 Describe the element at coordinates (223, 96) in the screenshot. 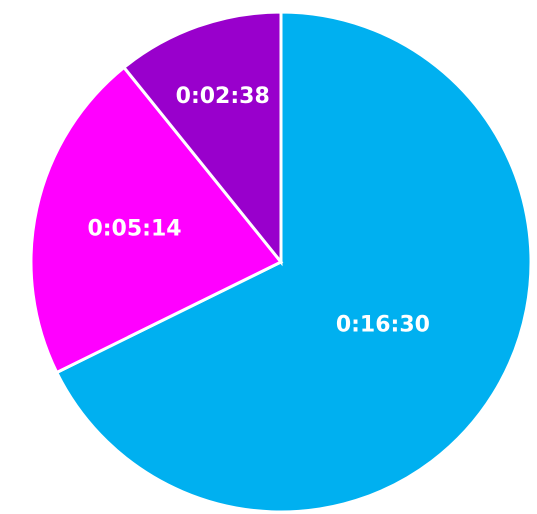

I see `pie-slice-label-3: 0:02:38` at that location.